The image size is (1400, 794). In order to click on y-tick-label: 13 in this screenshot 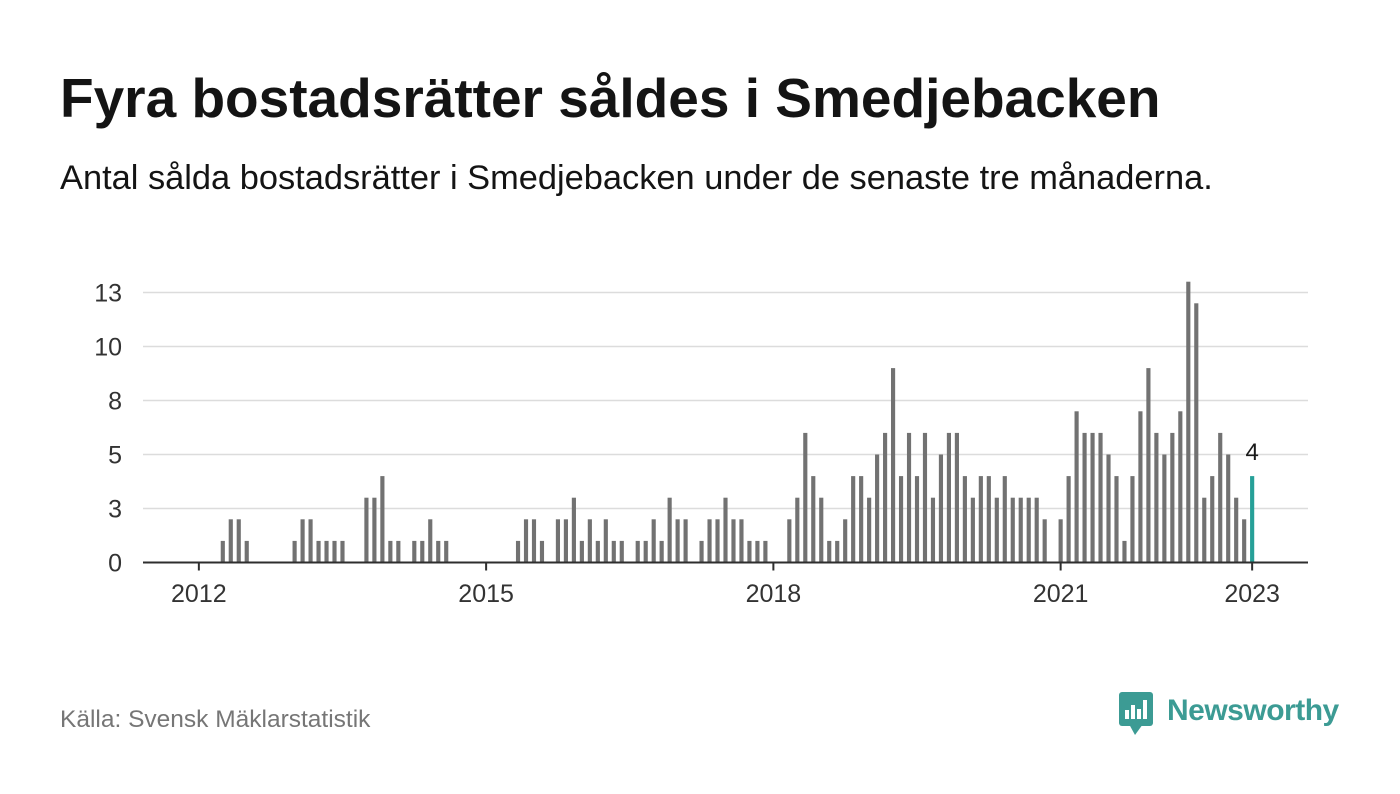, I will do `click(108, 294)`.